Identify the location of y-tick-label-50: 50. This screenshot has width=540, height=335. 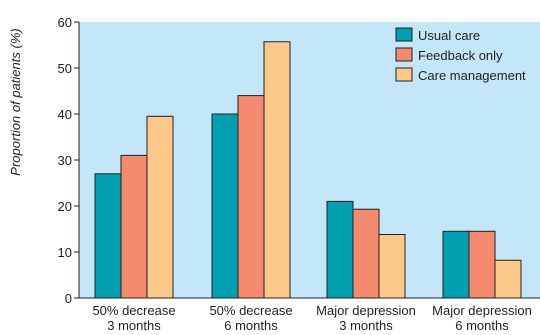
(65, 68).